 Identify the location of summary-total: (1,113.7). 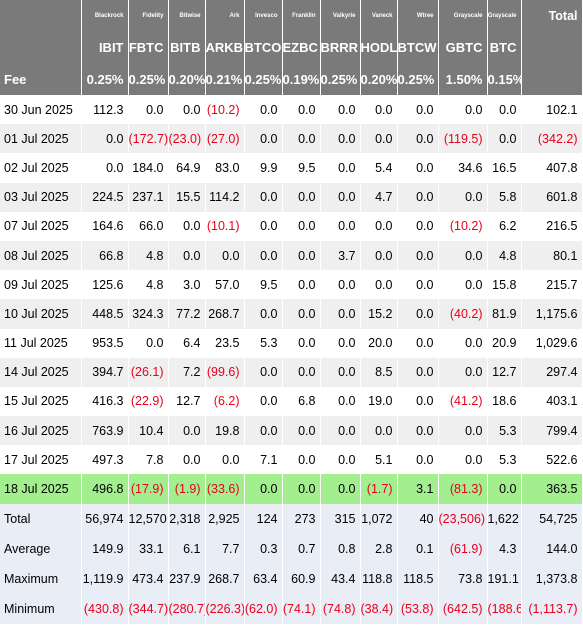
(552, 608).